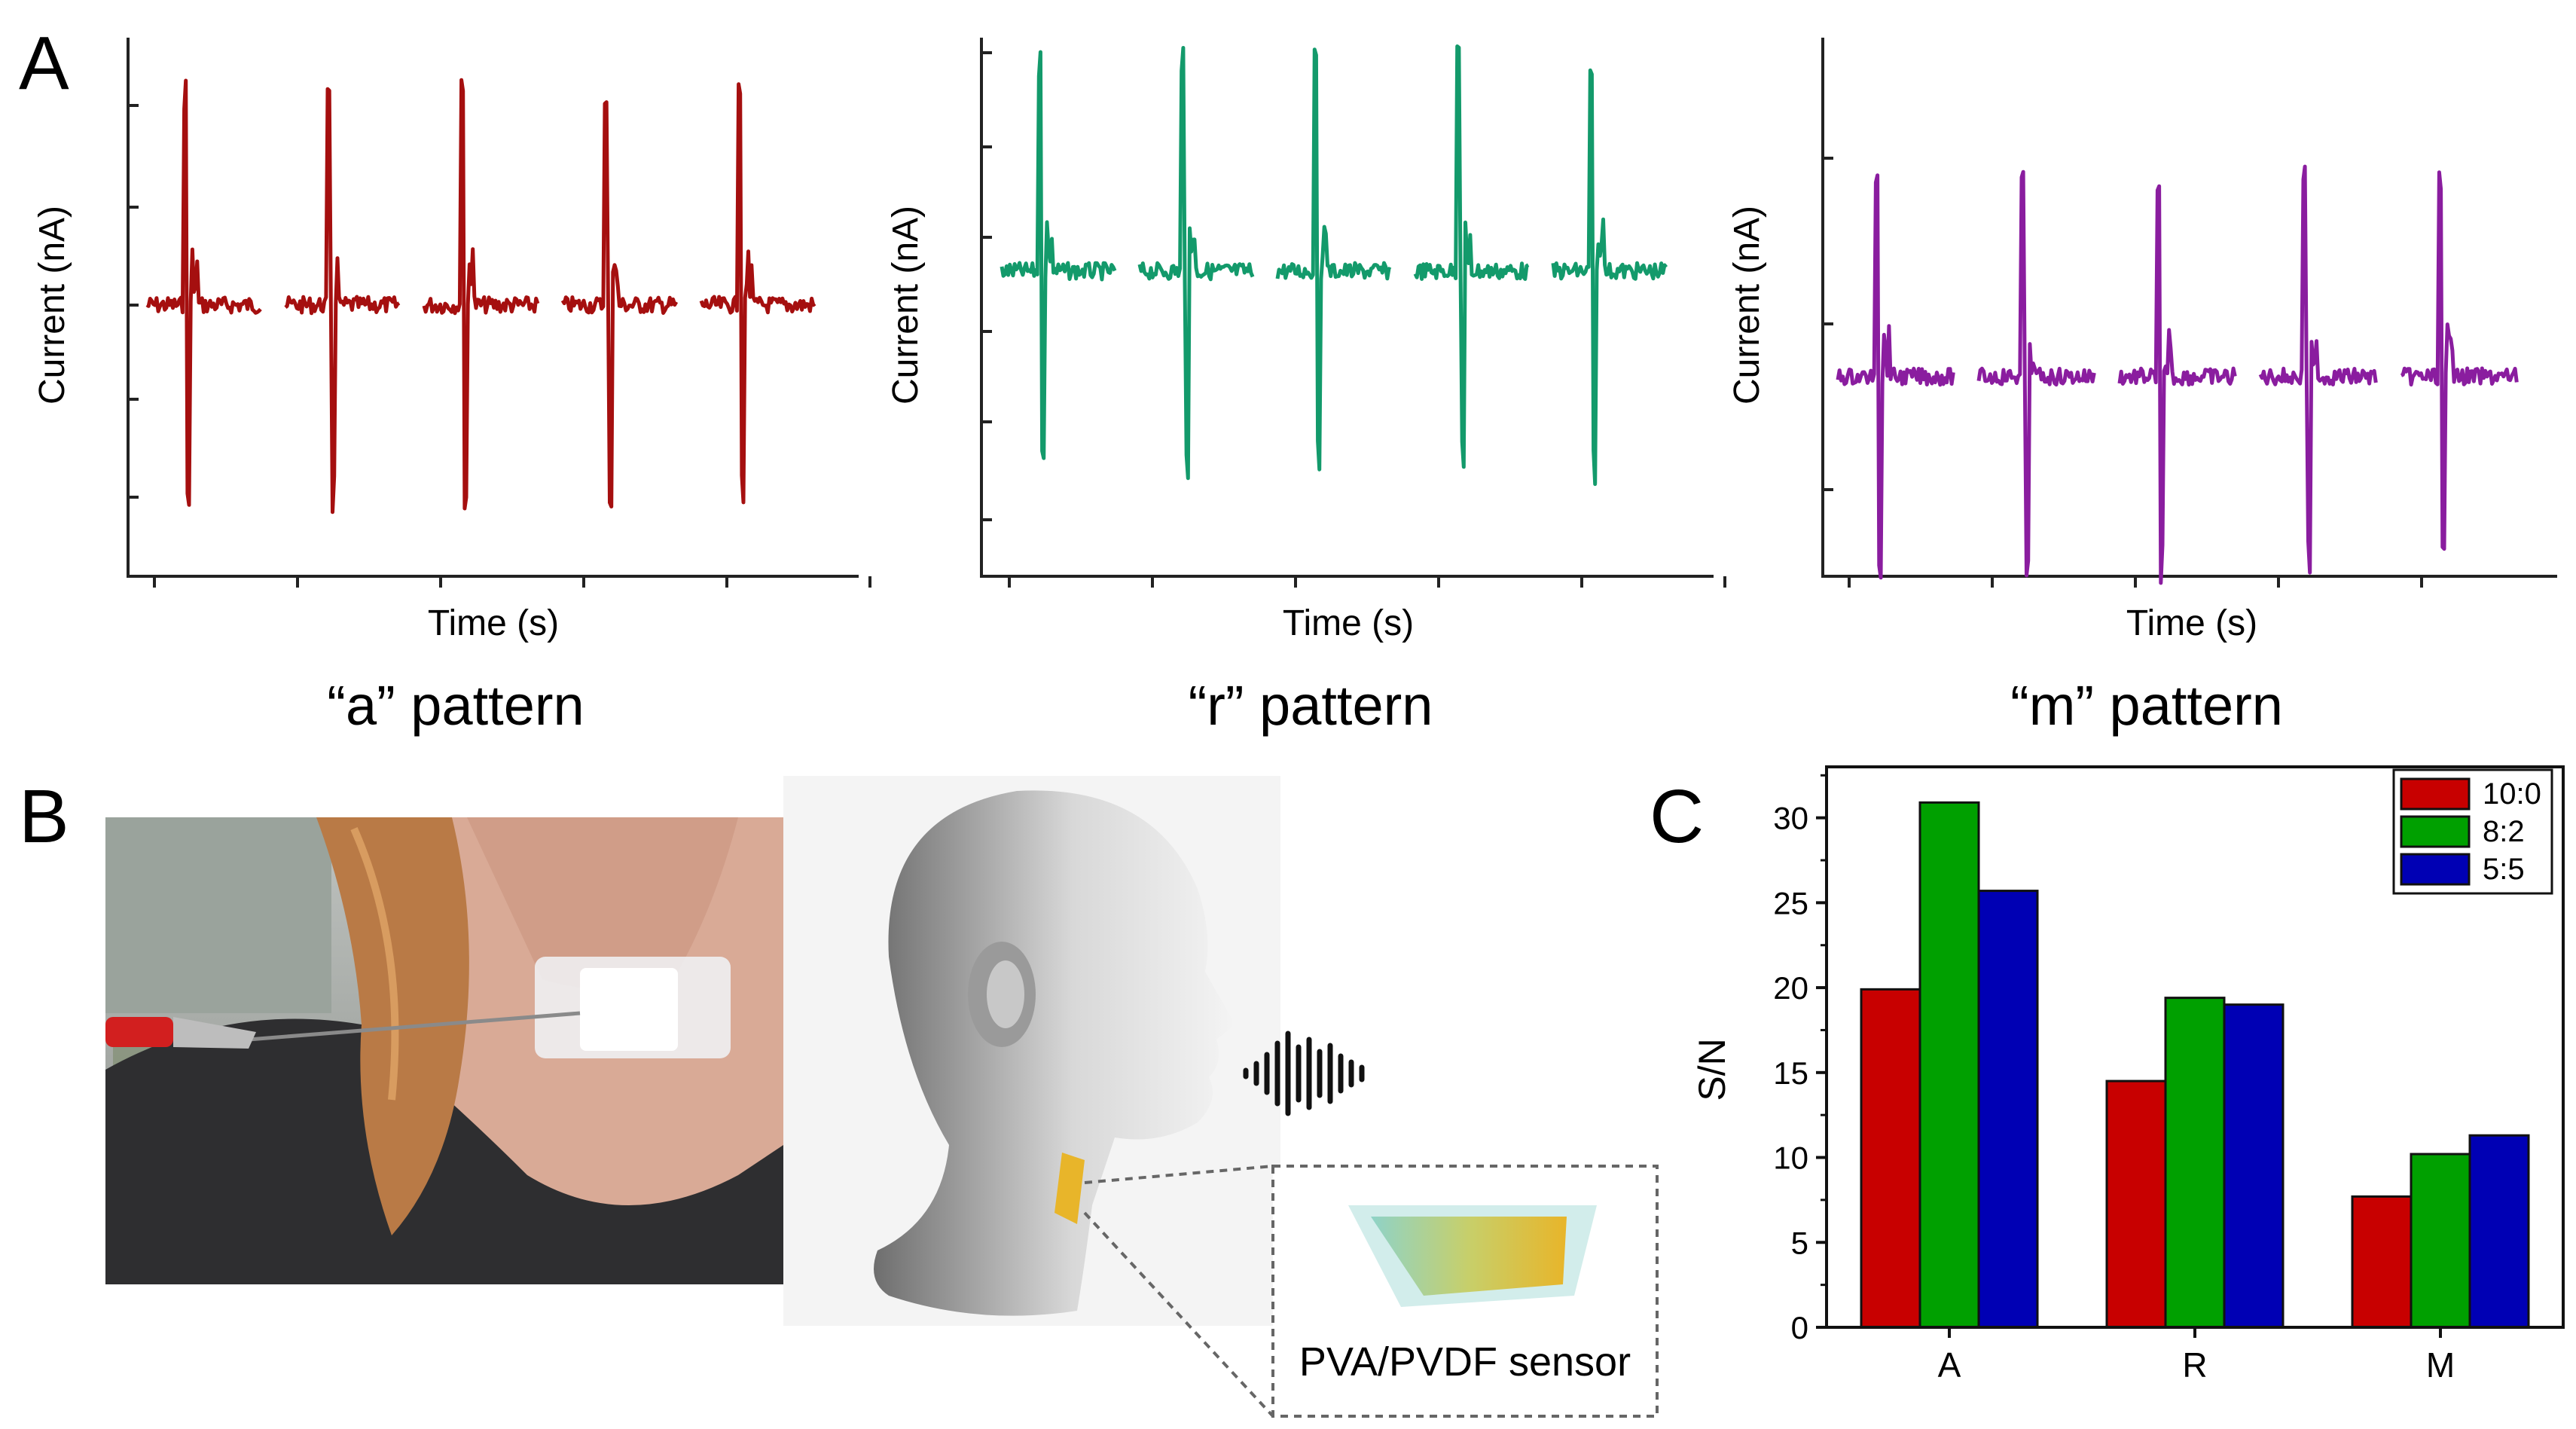  Describe the element at coordinates (1469, 1256) in the screenshot. I see `sensor-film` at that location.